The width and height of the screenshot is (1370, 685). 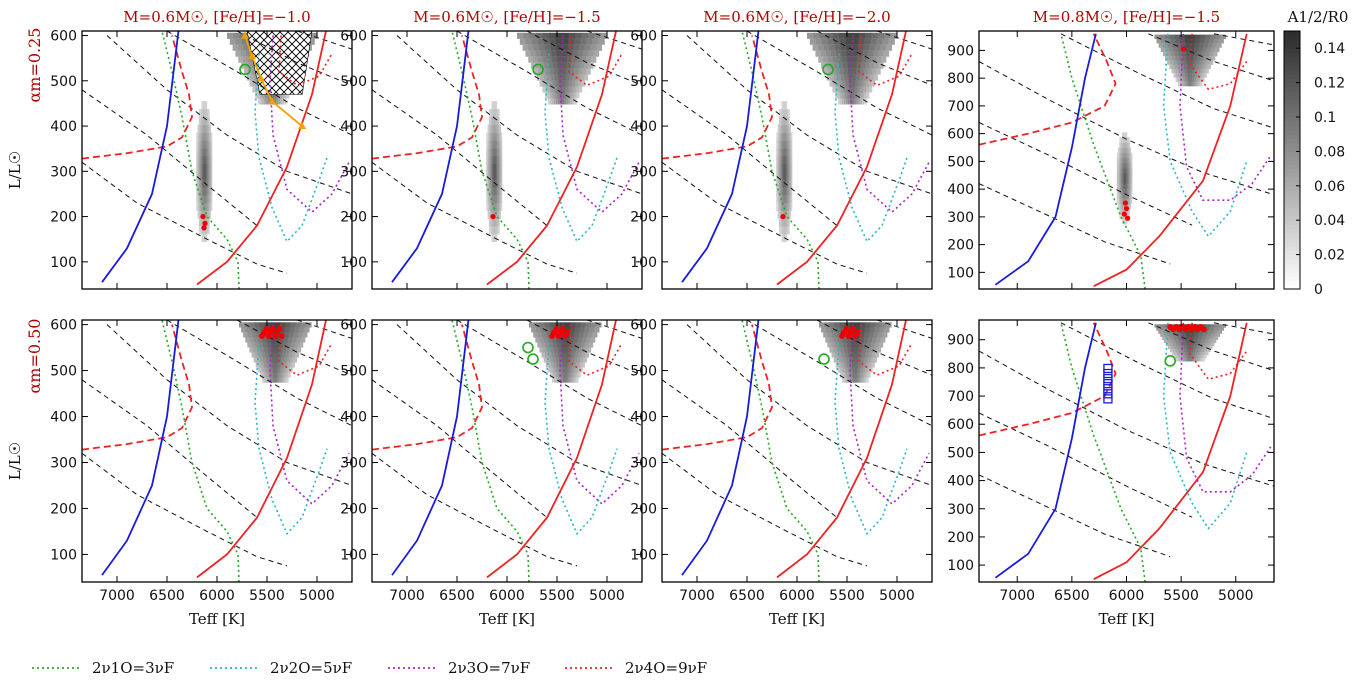 I want to click on resonance-curve-4o, so click(x=305, y=61).